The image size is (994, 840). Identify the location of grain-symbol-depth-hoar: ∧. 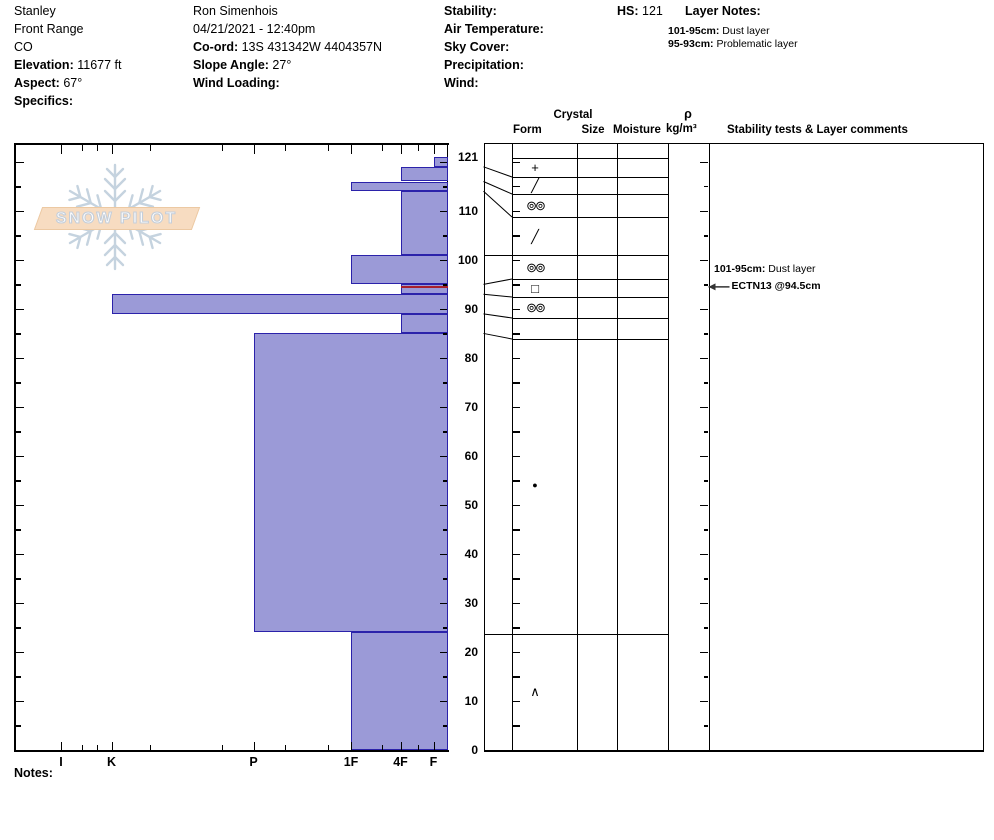
(535, 691).